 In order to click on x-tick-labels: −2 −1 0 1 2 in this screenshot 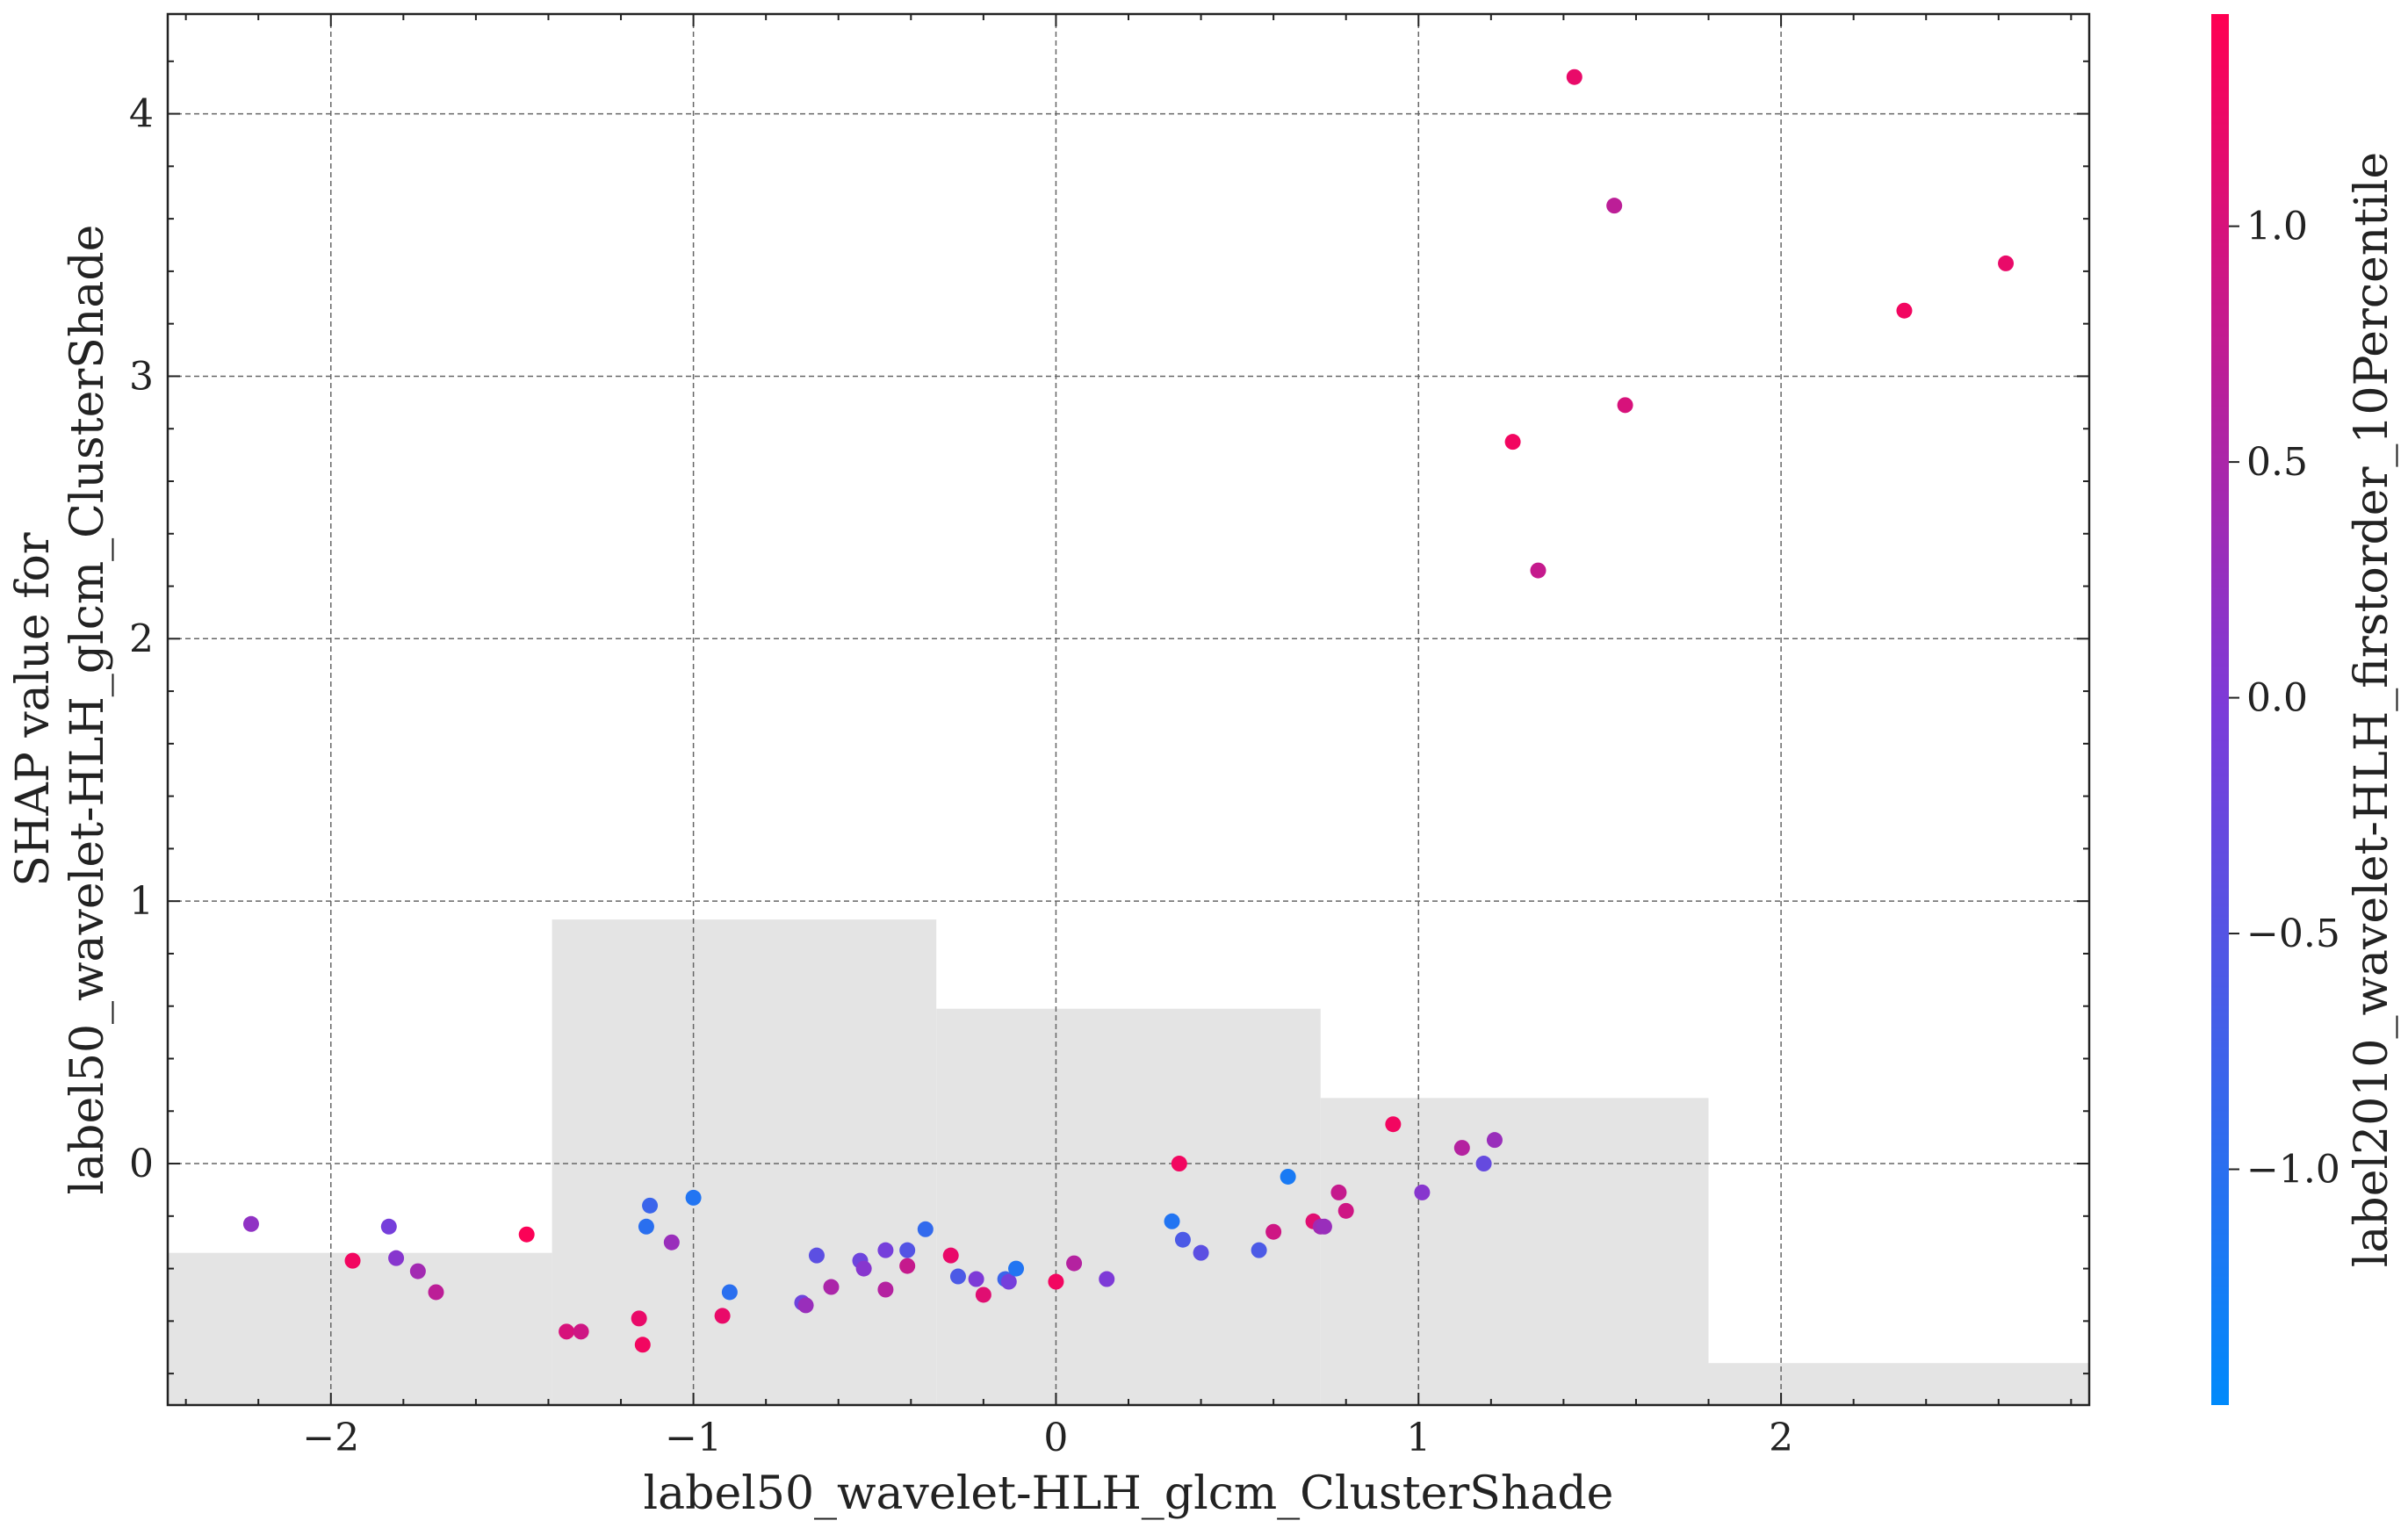, I will do `click(1047, 1438)`.